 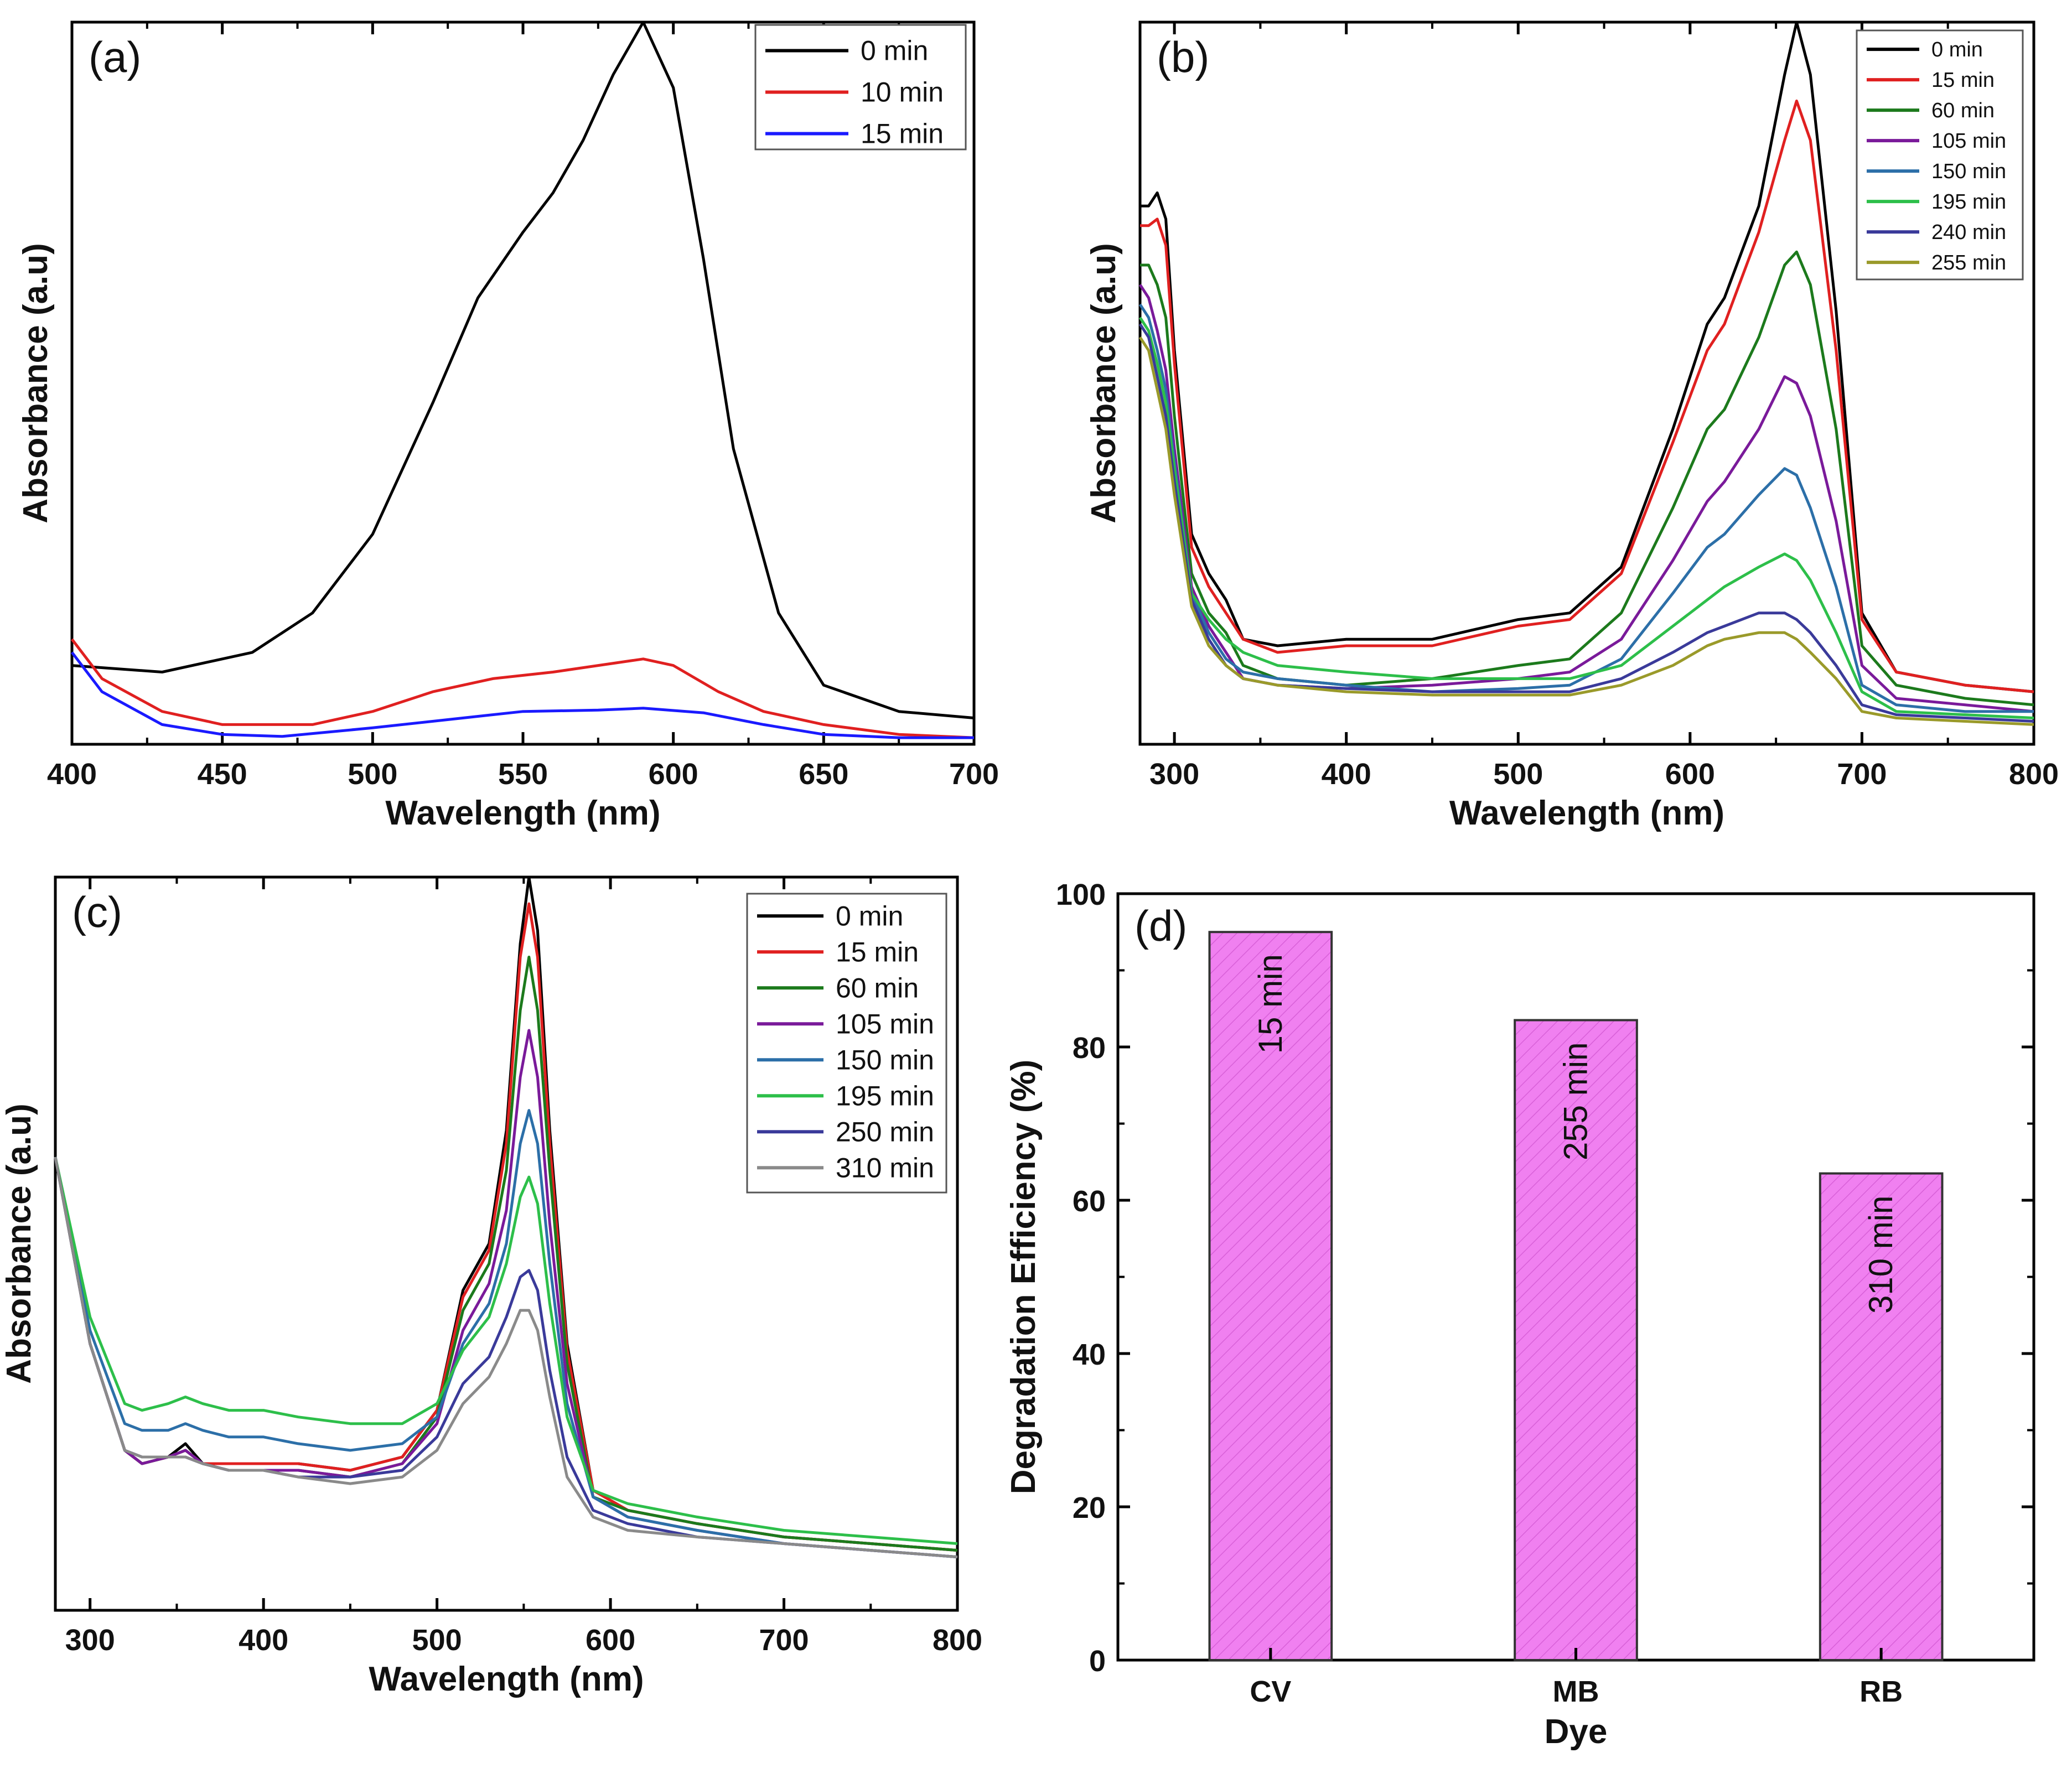 What do you see at coordinates (223, 774) in the screenshot?
I see `x-tick-label: 450` at bounding box center [223, 774].